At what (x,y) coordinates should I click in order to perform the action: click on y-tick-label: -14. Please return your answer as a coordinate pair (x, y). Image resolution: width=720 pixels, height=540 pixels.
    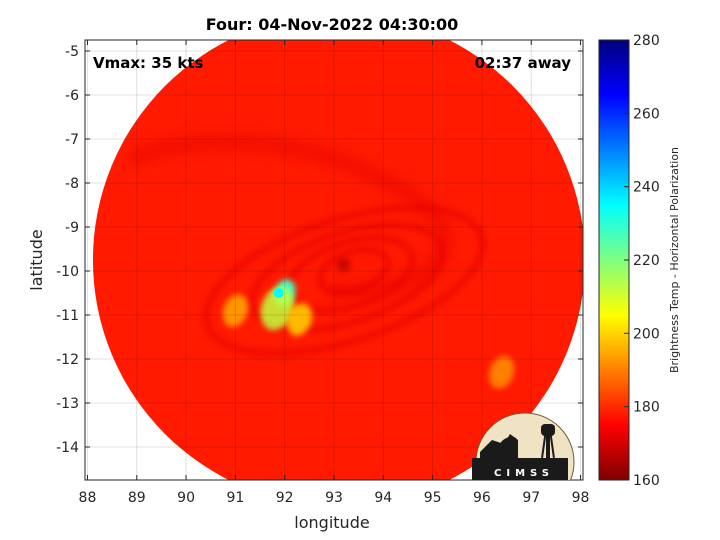
    Looking at the image, I should click on (67, 448).